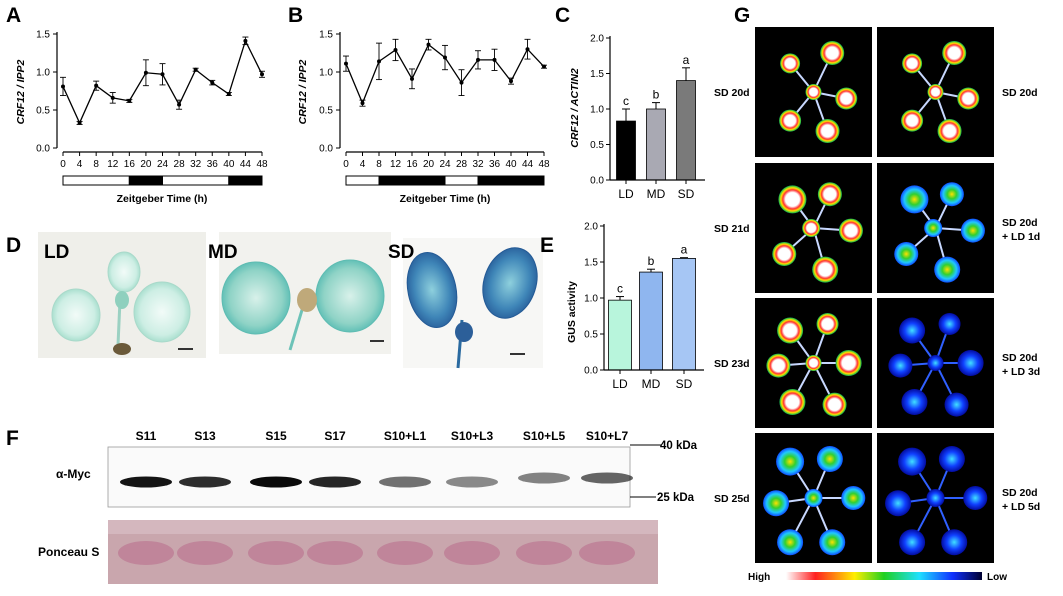 The width and height of the screenshot is (1063, 596). What do you see at coordinates (276, 436) in the screenshot?
I see `lane-label: S15` at bounding box center [276, 436].